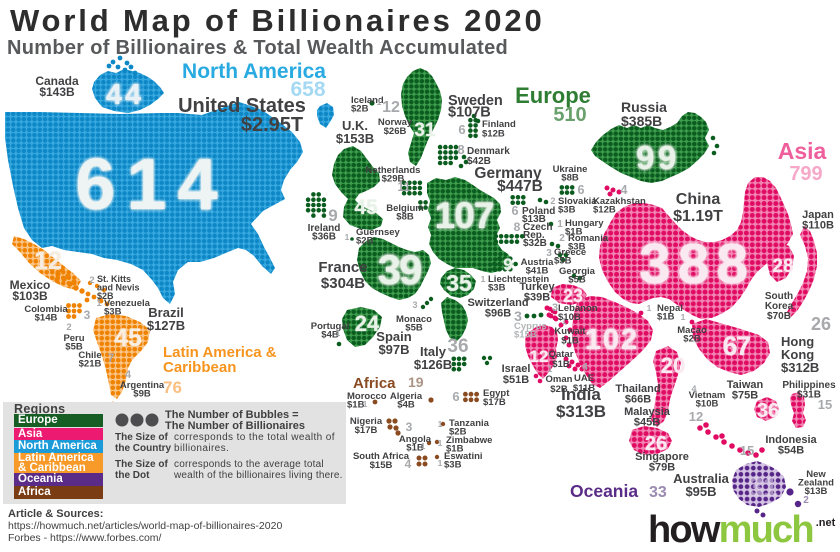 This screenshot has height=552, width=840. Describe the element at coordinates (330, 326) in the screenshot. I see `svg-text: Portugal` at that location.